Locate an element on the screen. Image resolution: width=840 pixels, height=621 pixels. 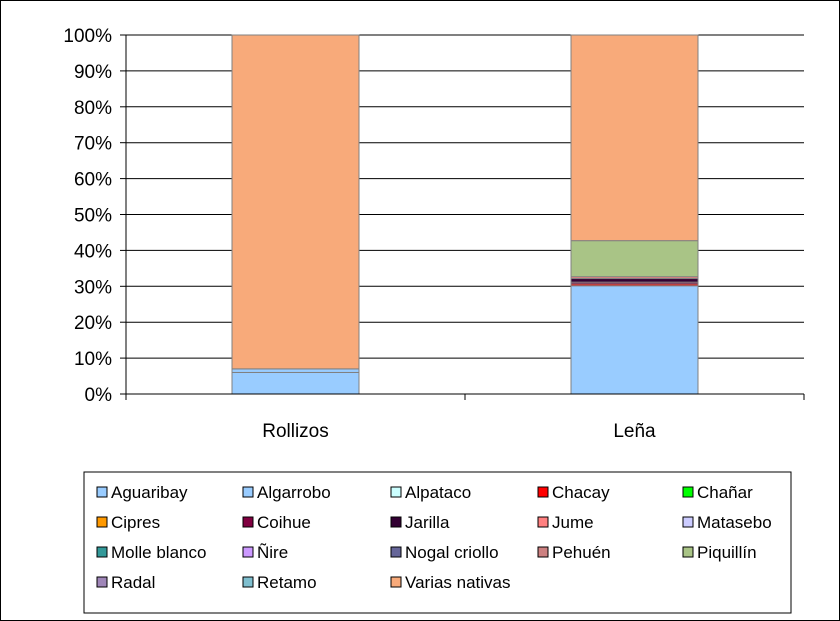
y-tick-labels: 0% 10% 20% 30% 40% 50% 60% 70% 80% 90% 100% is located at coordinates (87, 216).